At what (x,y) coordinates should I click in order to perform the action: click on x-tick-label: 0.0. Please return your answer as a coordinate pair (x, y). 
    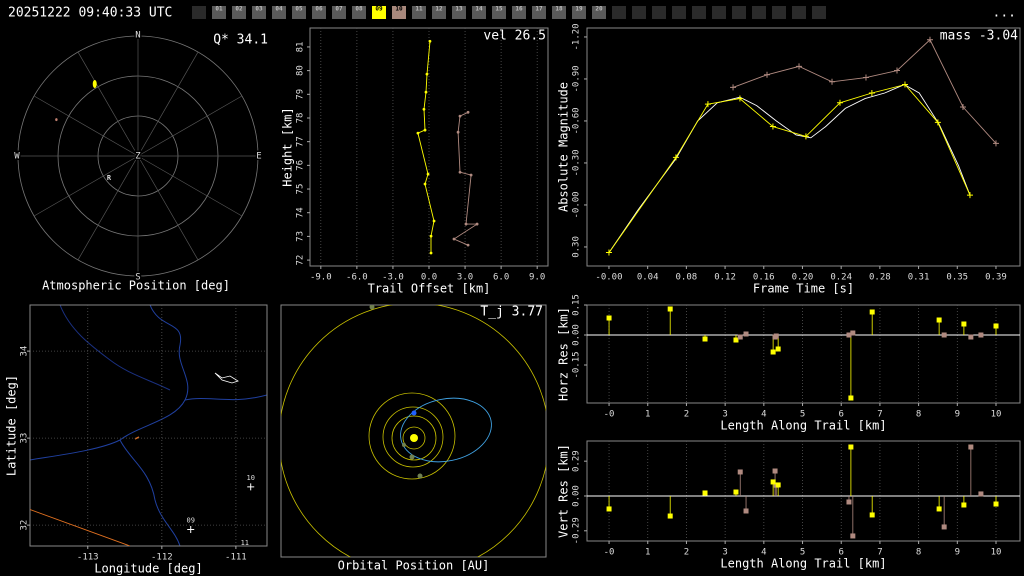
    Looking at the image, I should click on (429, 278).